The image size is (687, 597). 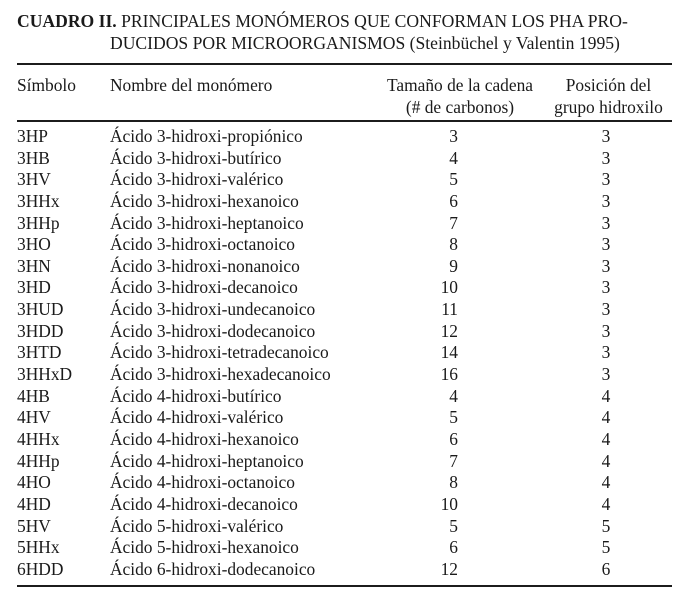 I want to click on table-row: 4HD Ácido 4-hidroxi-decanoico 10 4, so click(x=344, y=505).